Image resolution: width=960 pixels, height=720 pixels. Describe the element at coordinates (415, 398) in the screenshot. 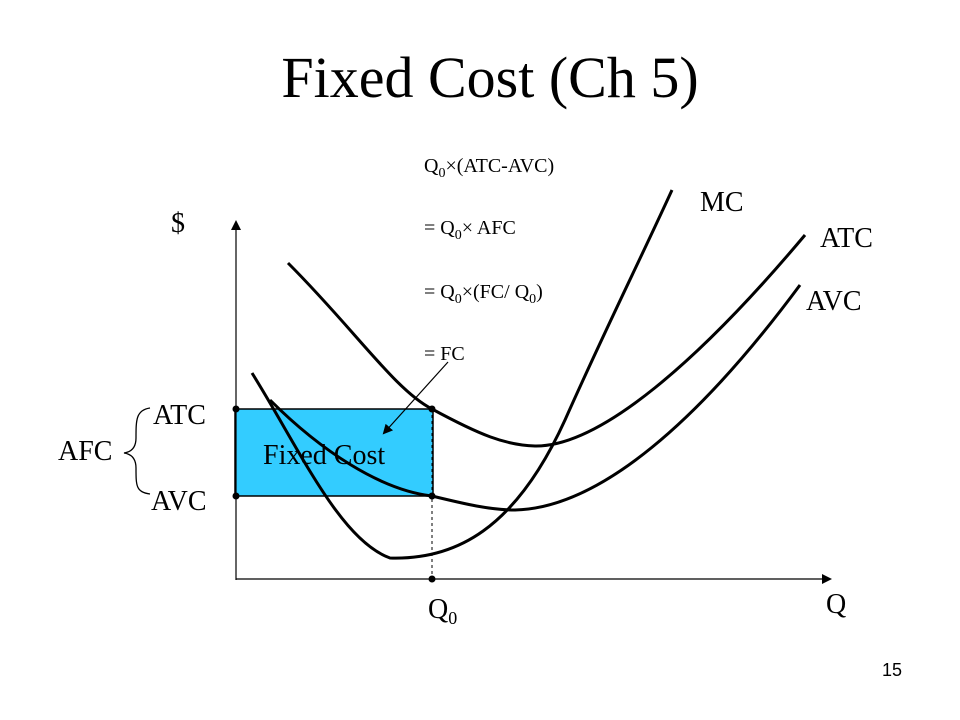

I see `annotation-arrow` at that location.